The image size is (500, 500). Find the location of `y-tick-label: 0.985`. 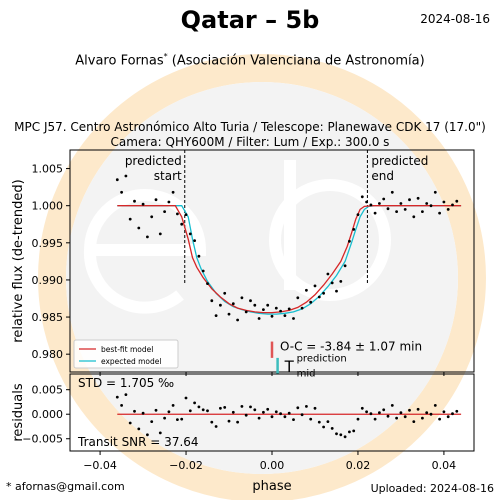

y-tick-label: 0.985 is located at coordinates (48, 317).